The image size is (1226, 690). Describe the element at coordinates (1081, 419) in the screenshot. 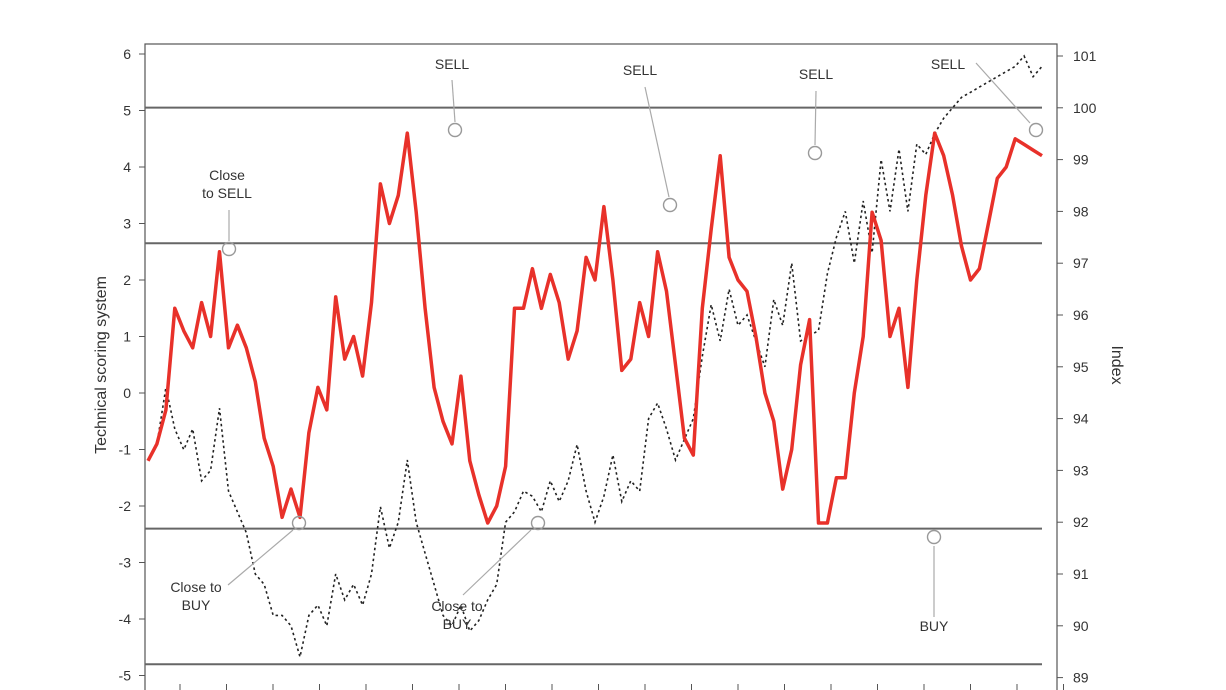

I see `y-right-tick-label: 94` at that location.